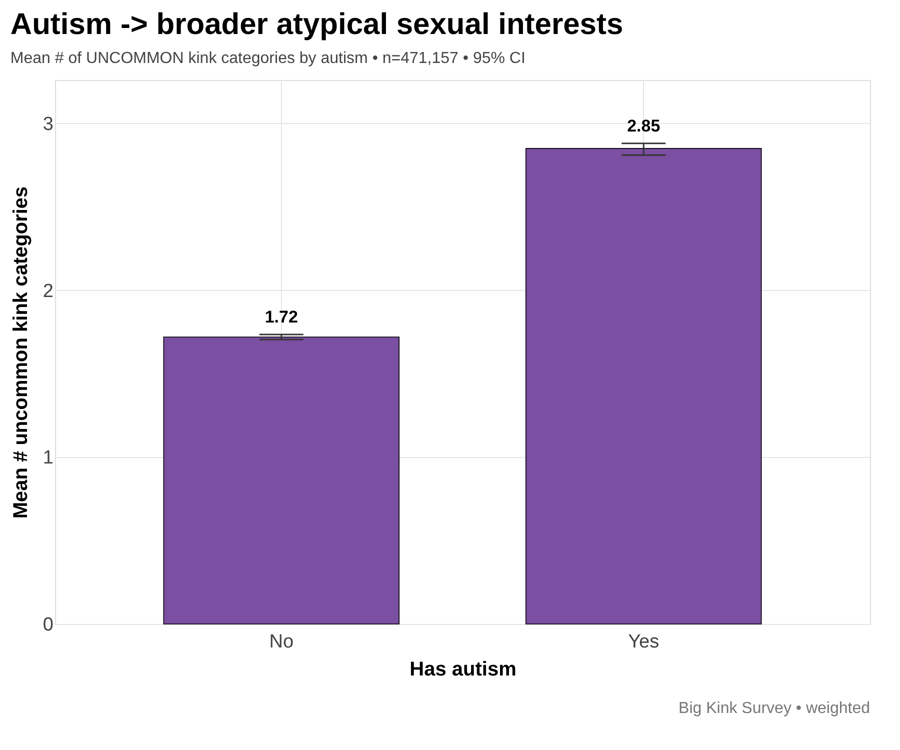  I want to click on x-tick-label: Yes, so click(644, 642).